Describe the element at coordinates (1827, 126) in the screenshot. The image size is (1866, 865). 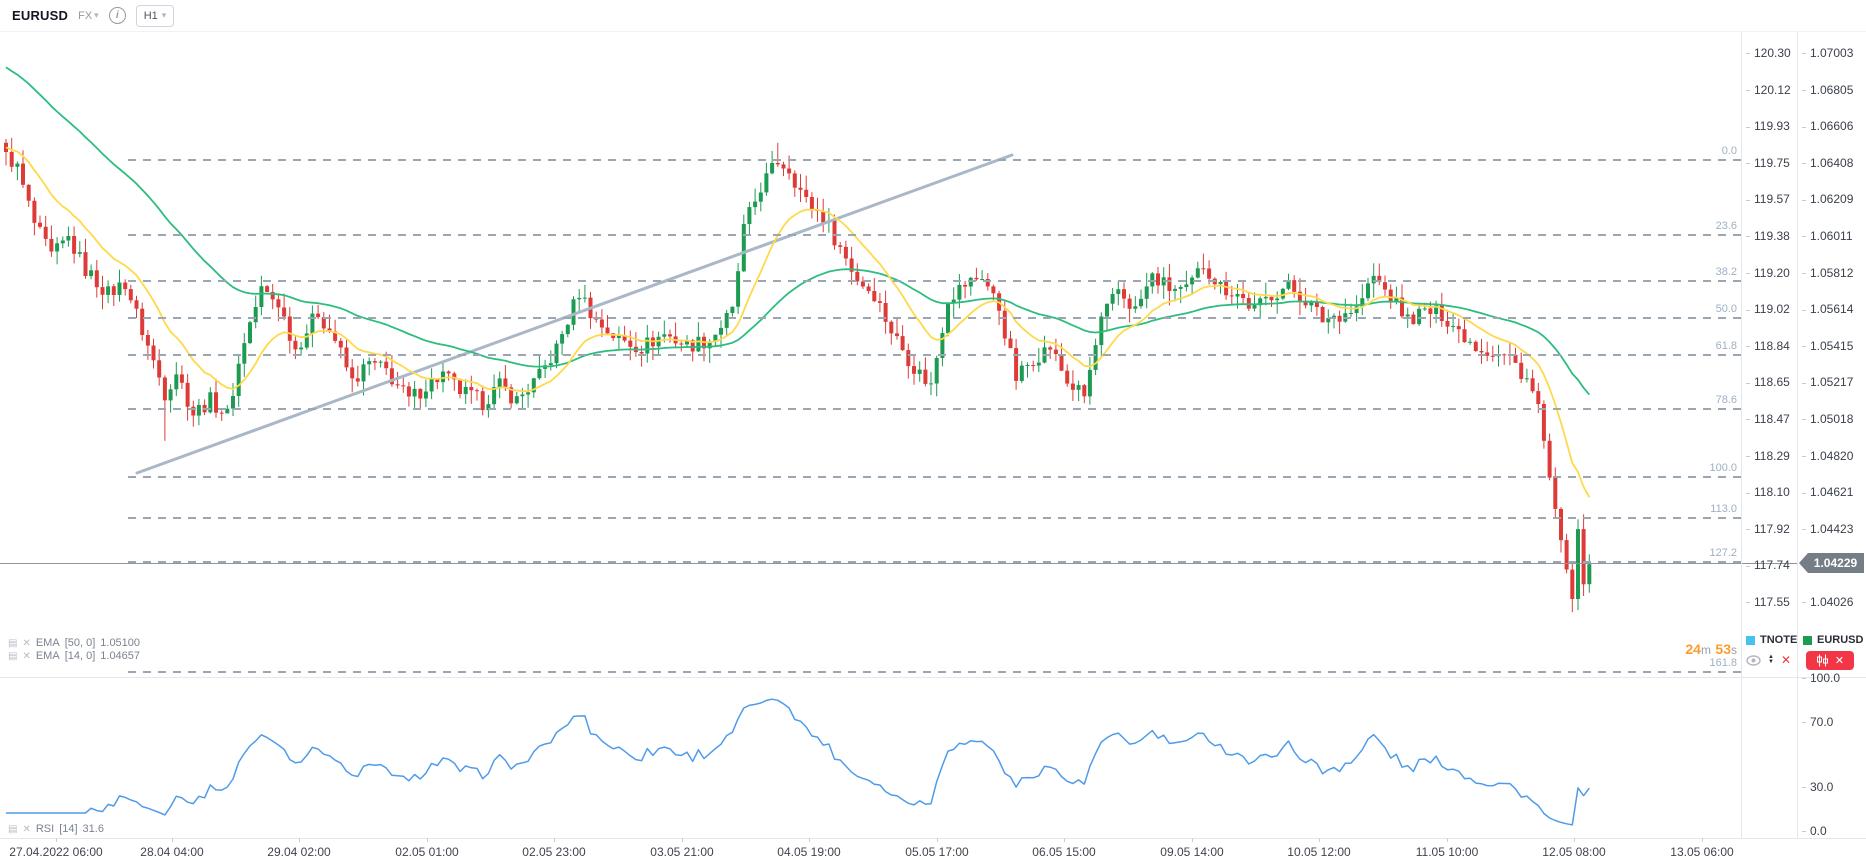
I see `price-axis-label: 1.06606` at that location.